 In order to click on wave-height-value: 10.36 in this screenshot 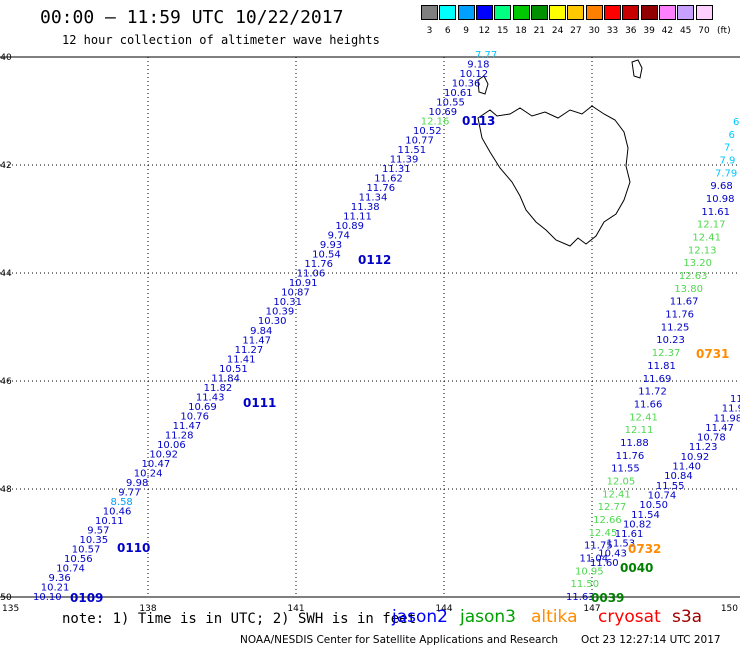, I will do `click(466, 84)`.